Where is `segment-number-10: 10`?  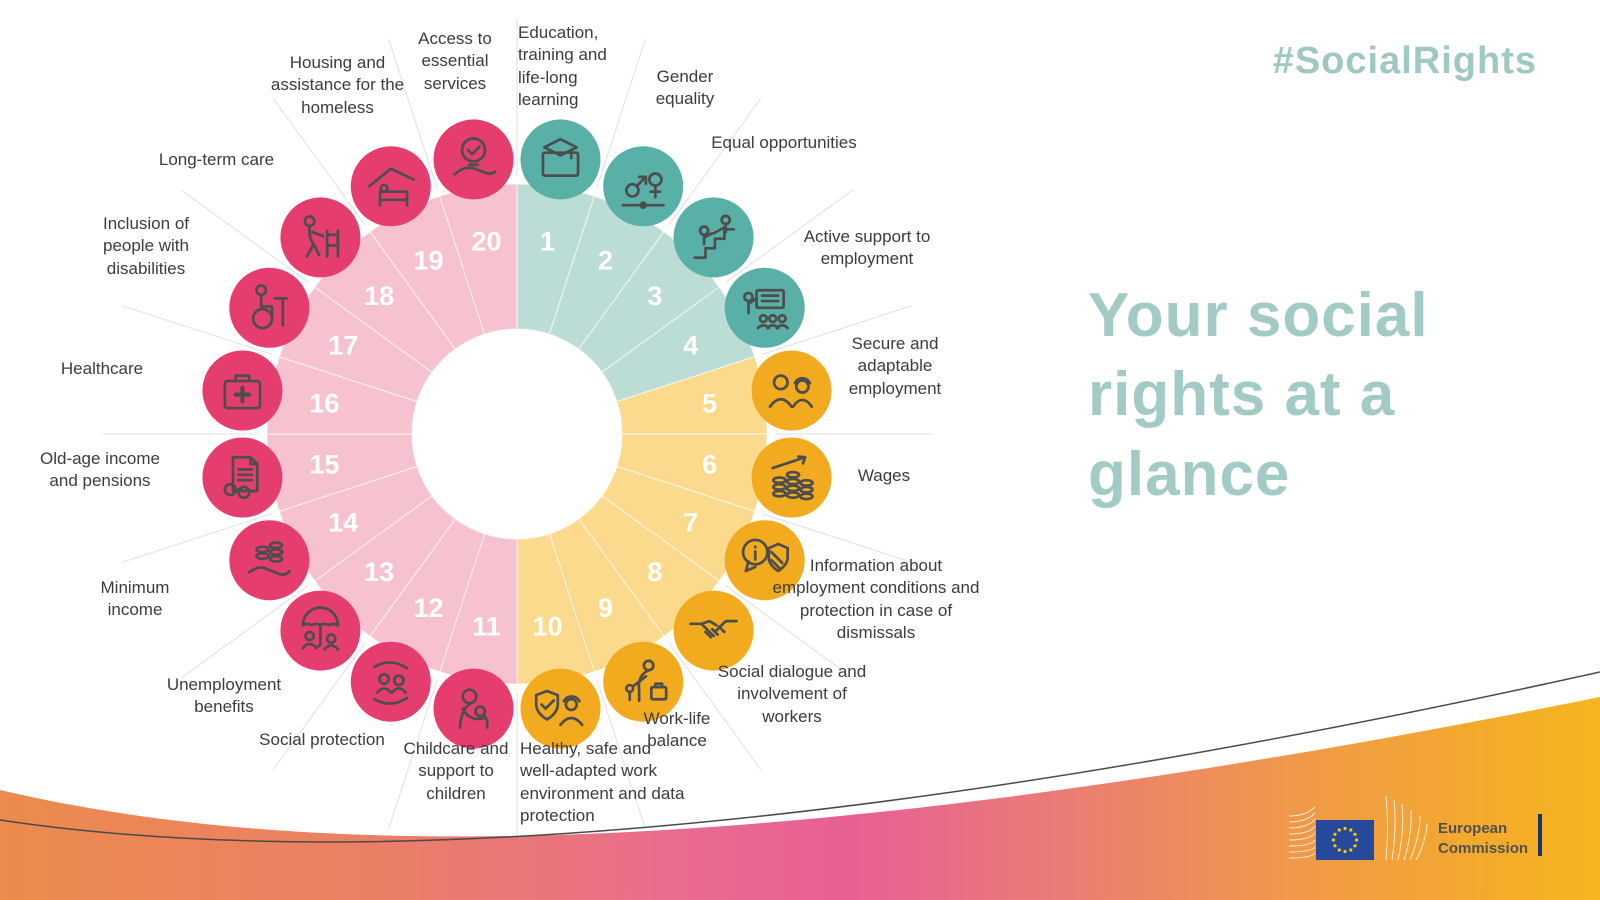
segment-number-10: 10 is located at coordinates (547, 627).